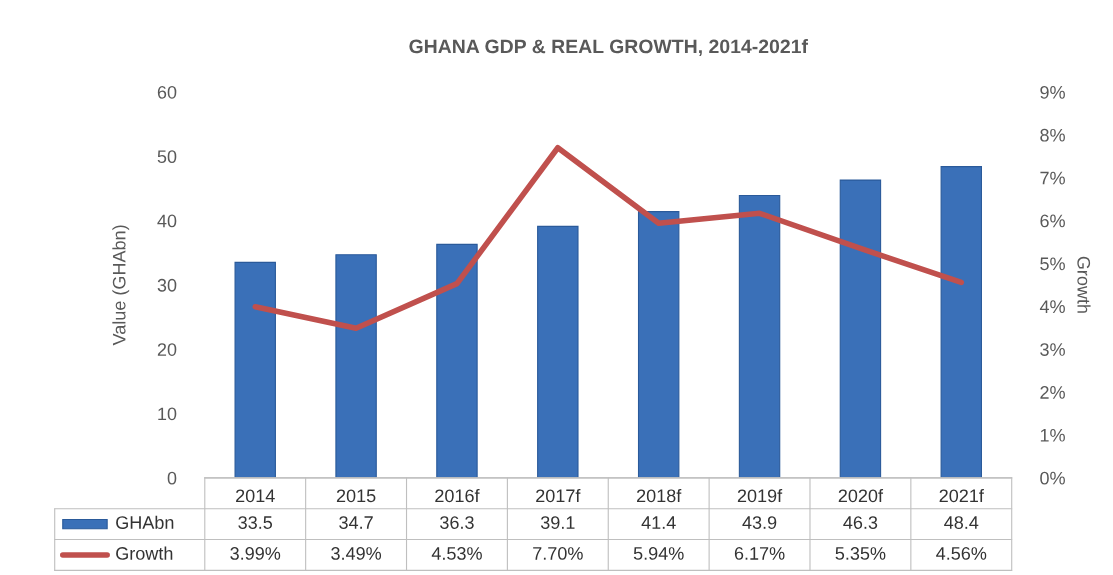 The height and width of the screenshot is (575, 1113). Describe the element at coordinates (356, 553) in the screenshot. I see `data-label: 3.49%` at that location.